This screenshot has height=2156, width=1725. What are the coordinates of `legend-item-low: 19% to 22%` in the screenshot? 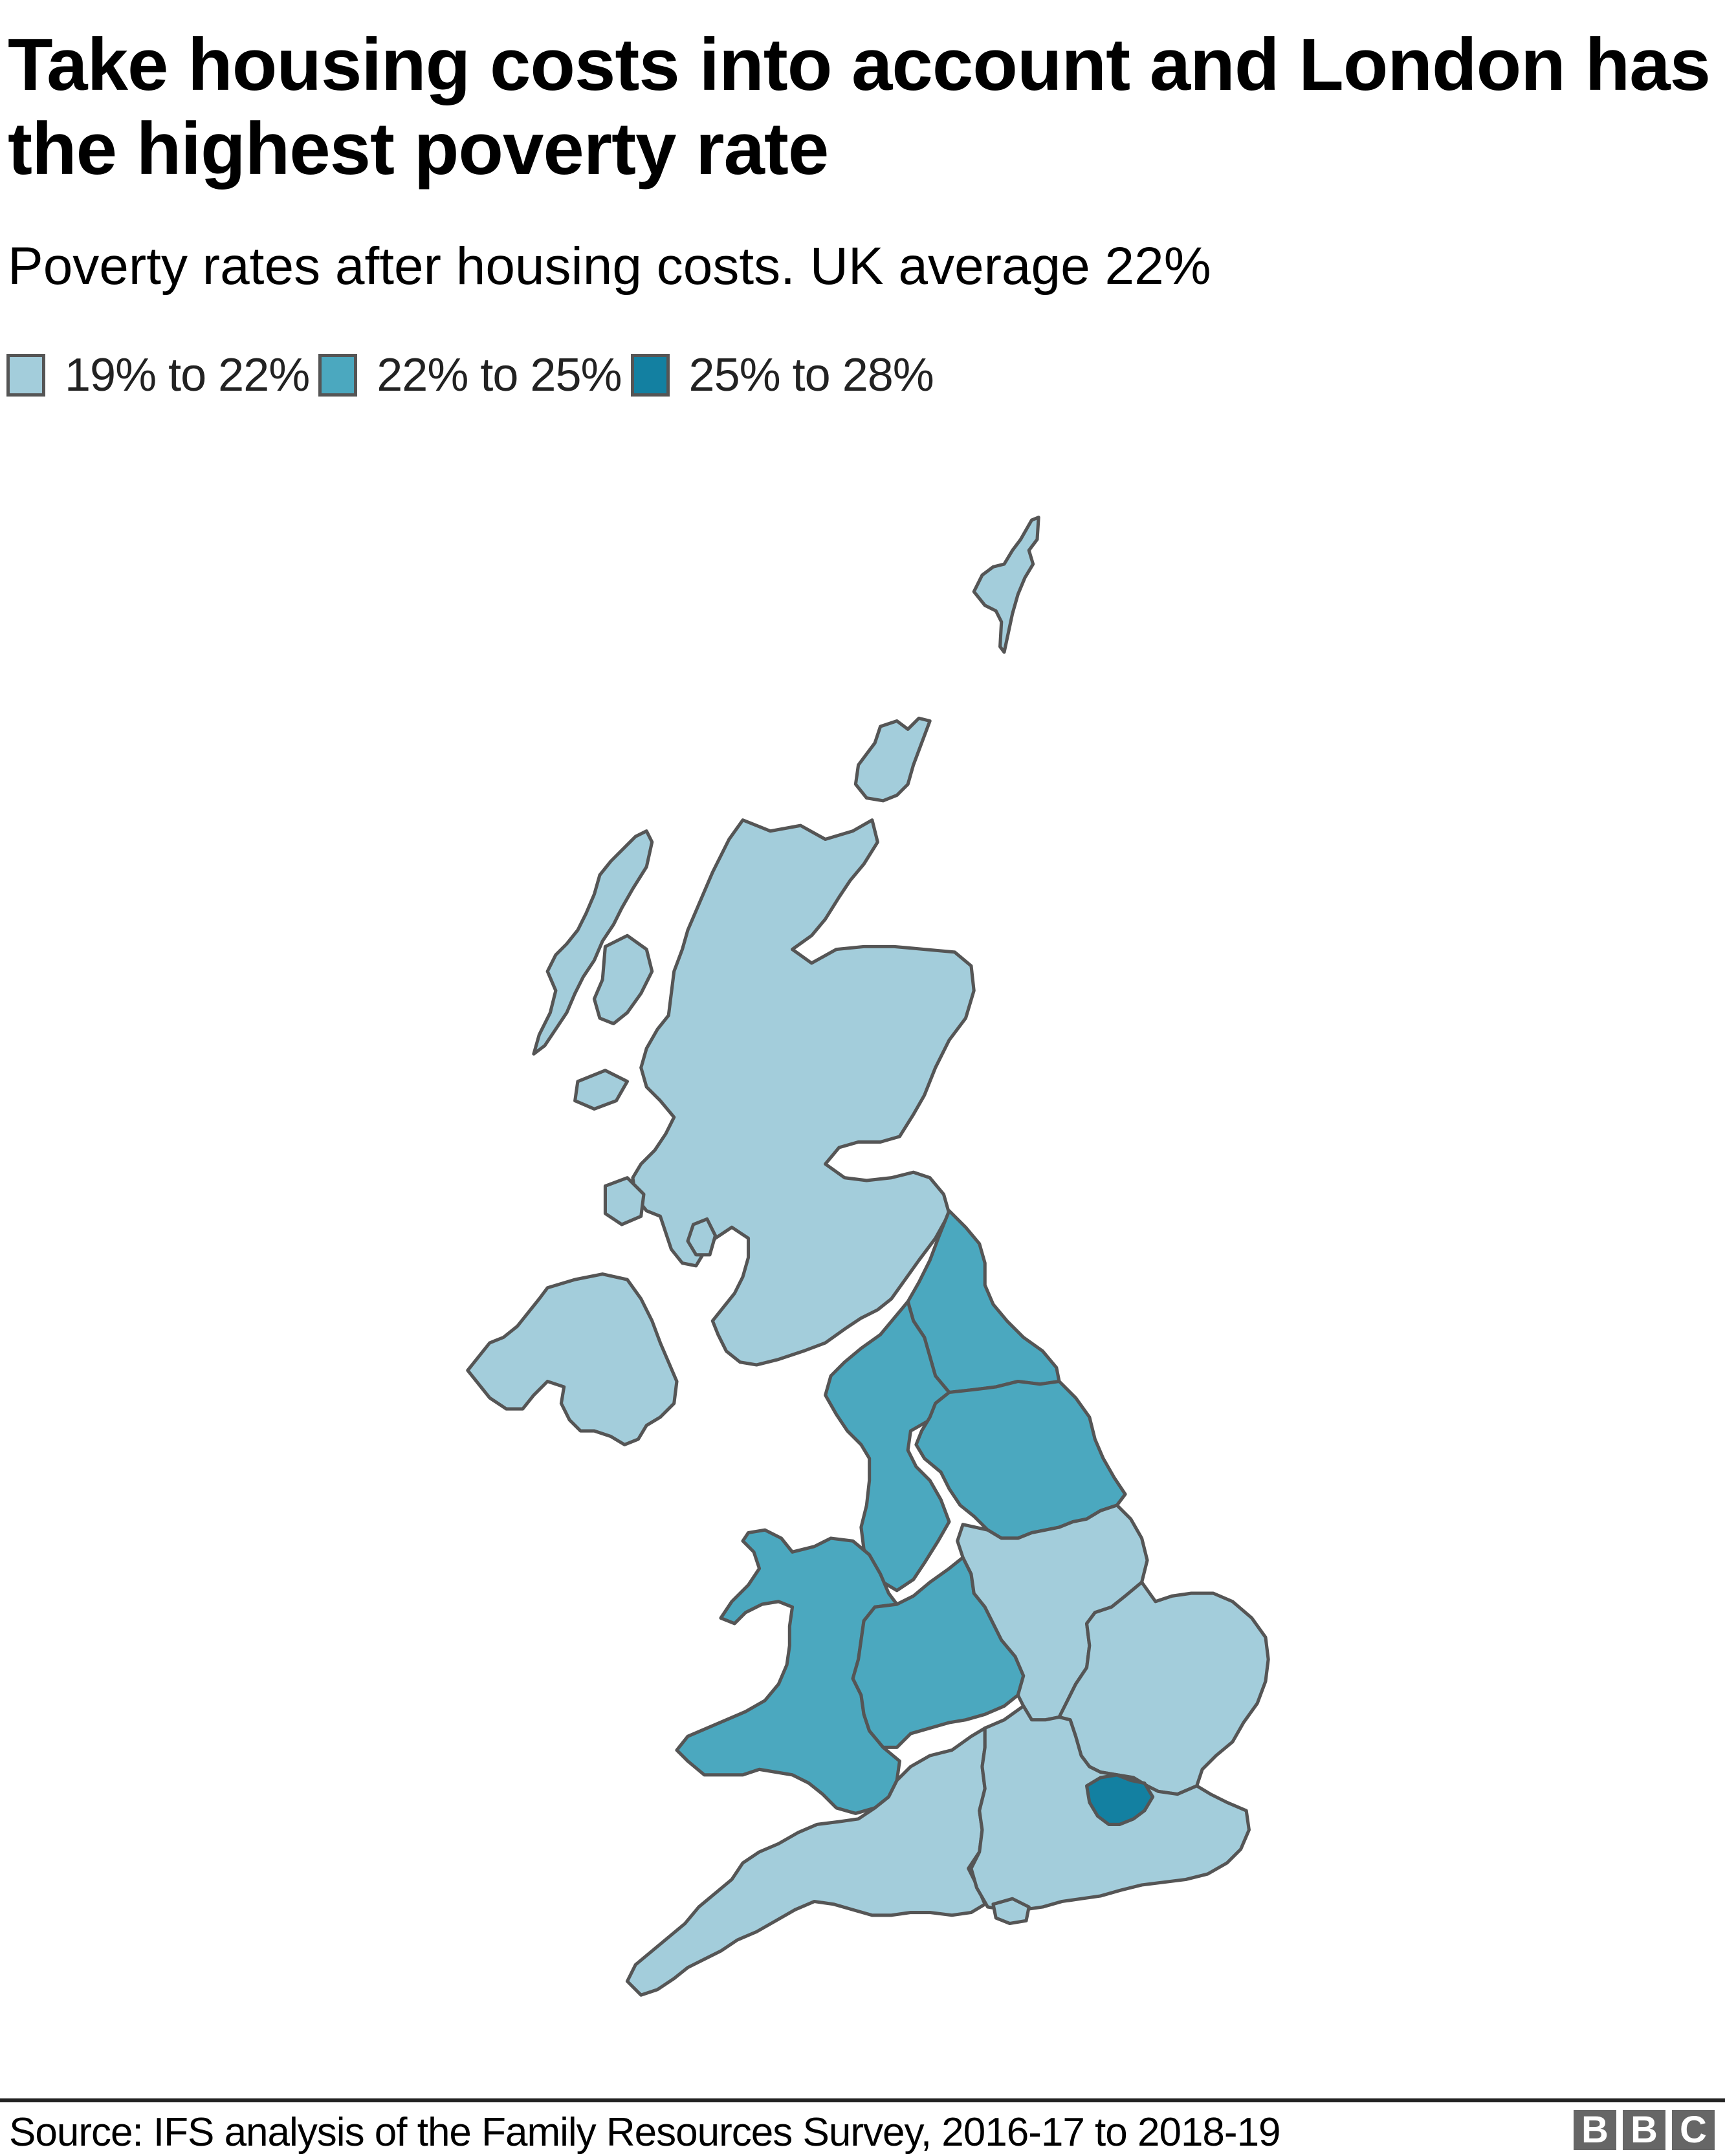 It's located at (158, 375).